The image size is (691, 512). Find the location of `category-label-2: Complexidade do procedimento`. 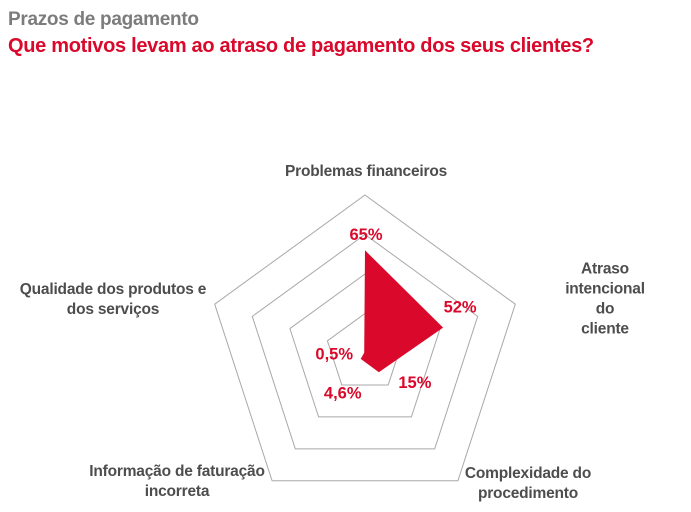

category-label-2: Complexidade do procedimento is located at coordinates (528, 483).